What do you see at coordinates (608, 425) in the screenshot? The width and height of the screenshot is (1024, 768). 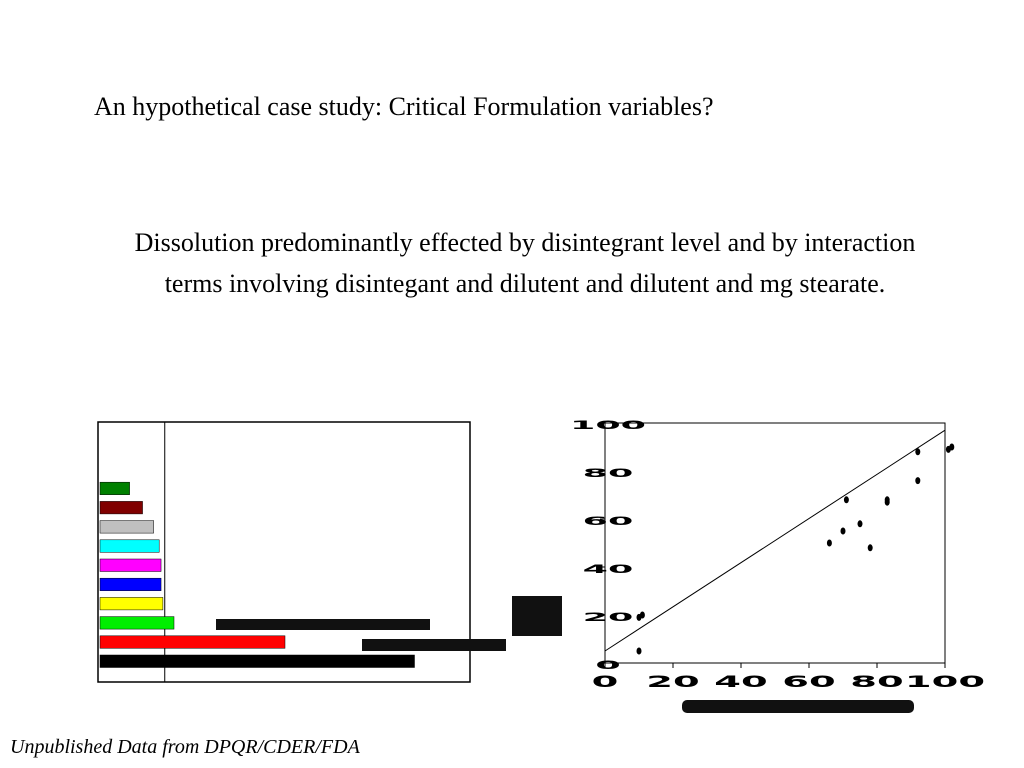 I see `y-tick-label-5: 100` at bounding box center [608, 425].